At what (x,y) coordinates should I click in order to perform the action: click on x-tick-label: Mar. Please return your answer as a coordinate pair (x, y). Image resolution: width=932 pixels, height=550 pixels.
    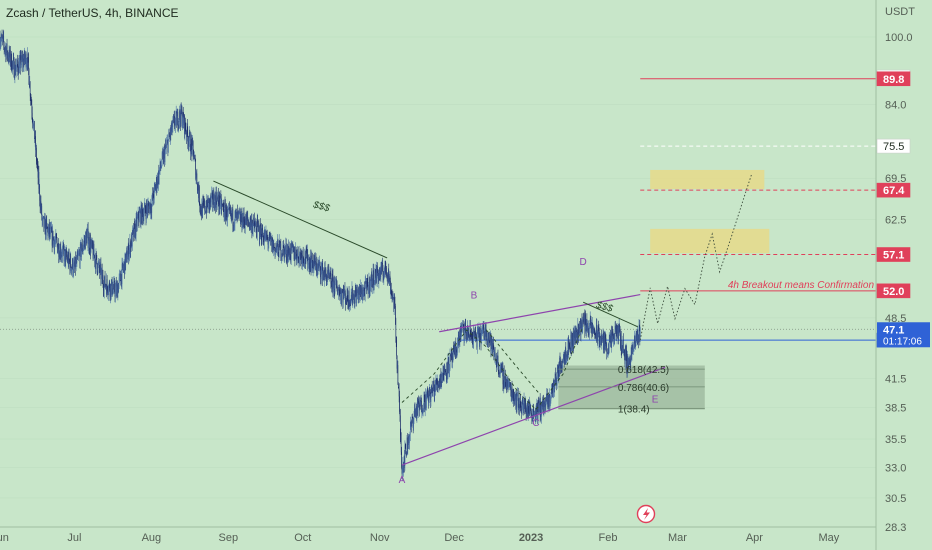
    Looking at the image, I should click on (677, 538).